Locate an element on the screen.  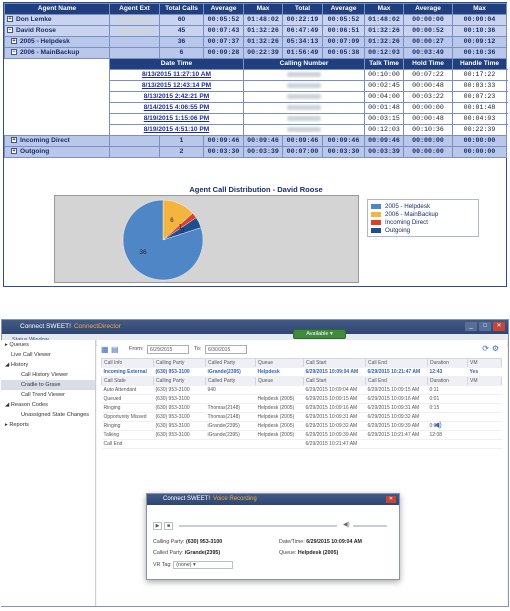
status-button: Available ▾ is located at coordinates (319, 334).